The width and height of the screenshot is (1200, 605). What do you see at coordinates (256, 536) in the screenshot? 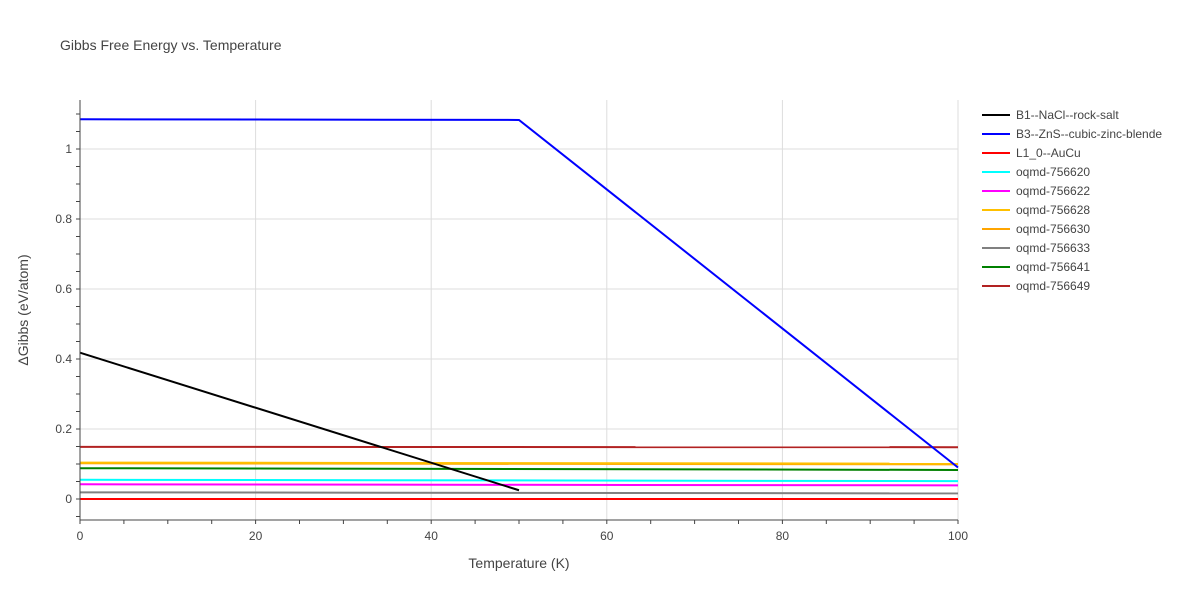
I see `x-tick-label: 20` at bounding box center [256, 536].